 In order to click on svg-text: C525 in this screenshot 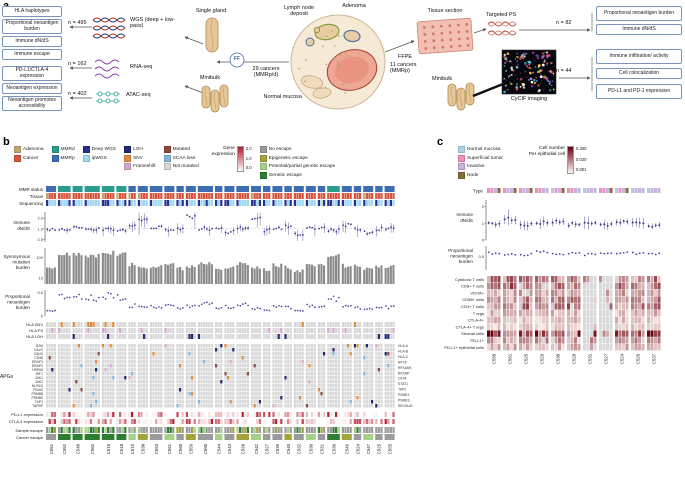, I will do `click(526, 358)`.